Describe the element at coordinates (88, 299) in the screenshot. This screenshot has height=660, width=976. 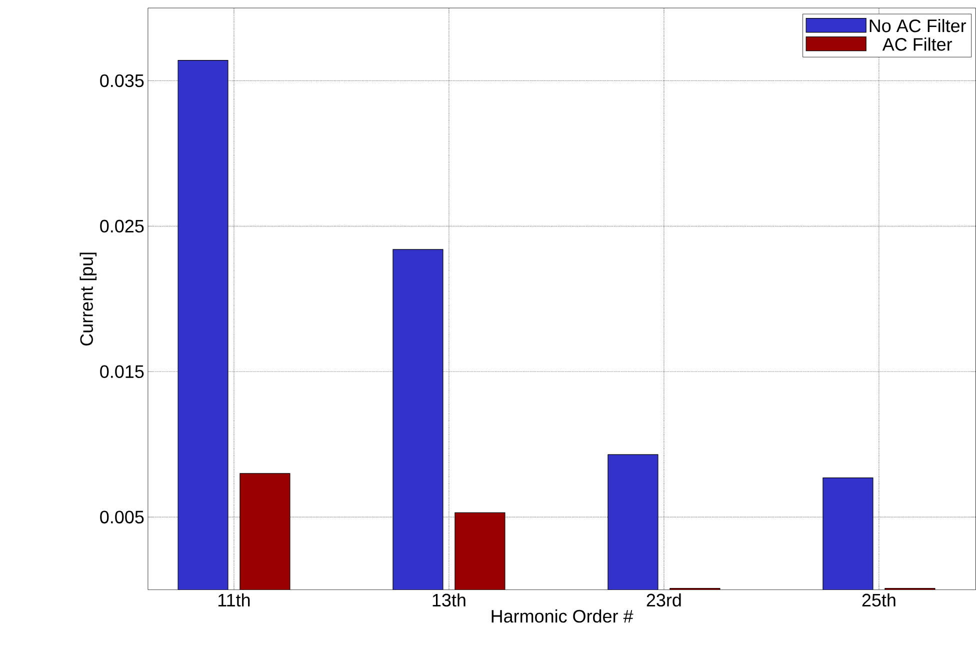
I see `y-axis-title: Current [pu]` at that location.